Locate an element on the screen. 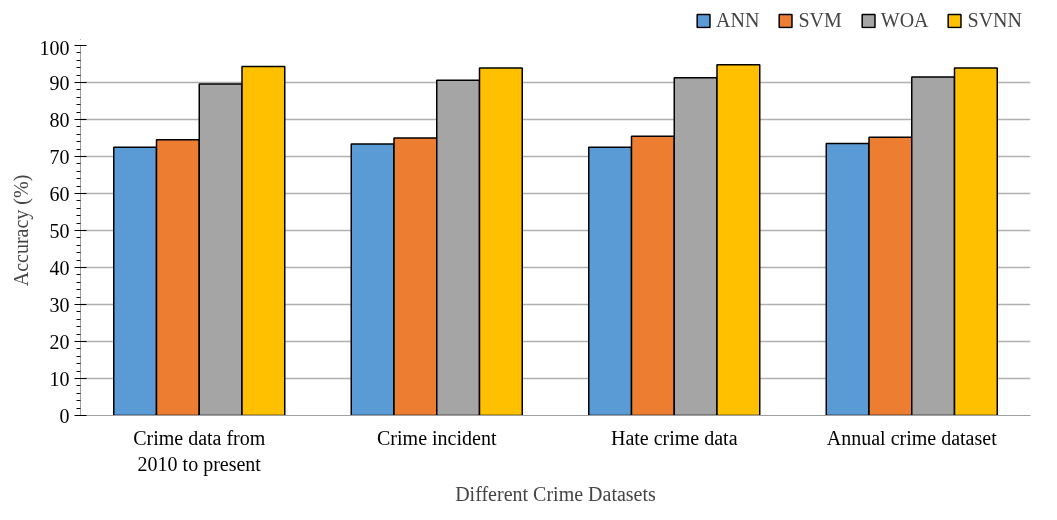 The image size is (1057, 520). legend-label: SVNN is located at coordinates (994, 20).